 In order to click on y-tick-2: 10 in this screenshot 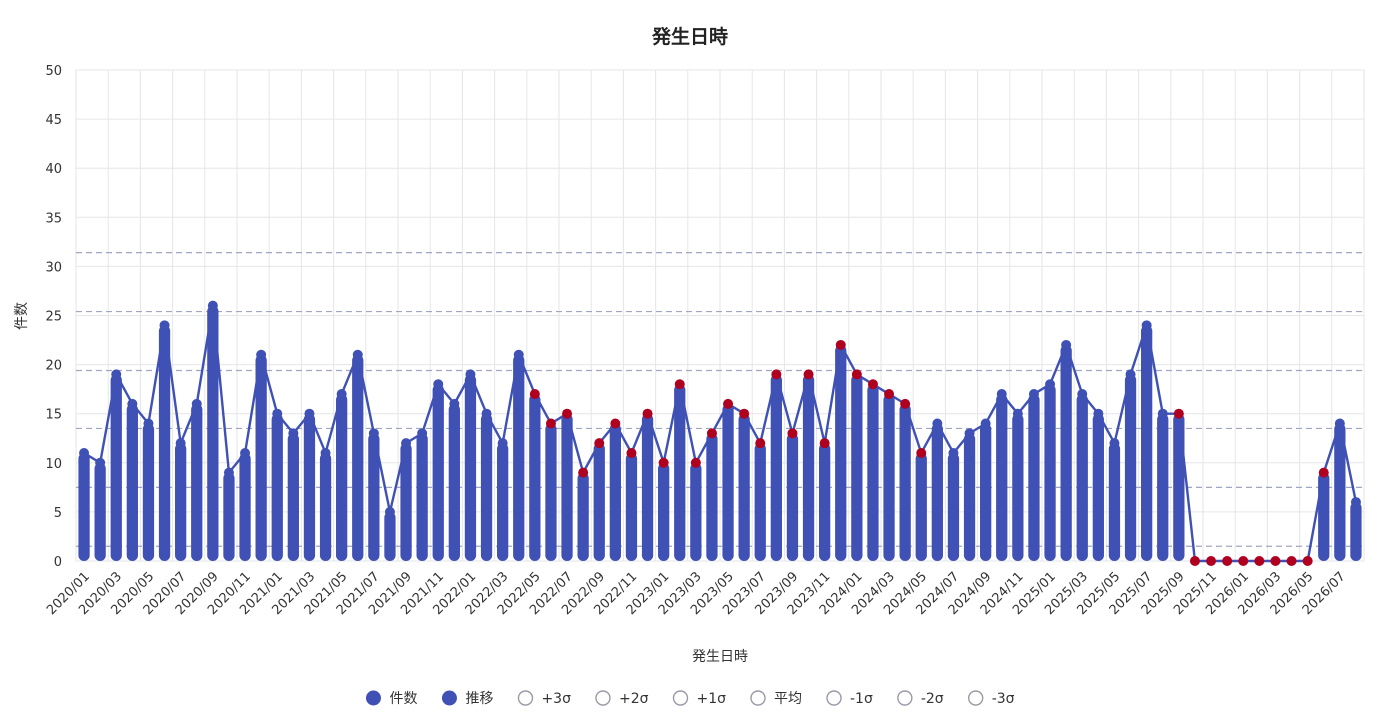, I will do `click(53, 464)`.